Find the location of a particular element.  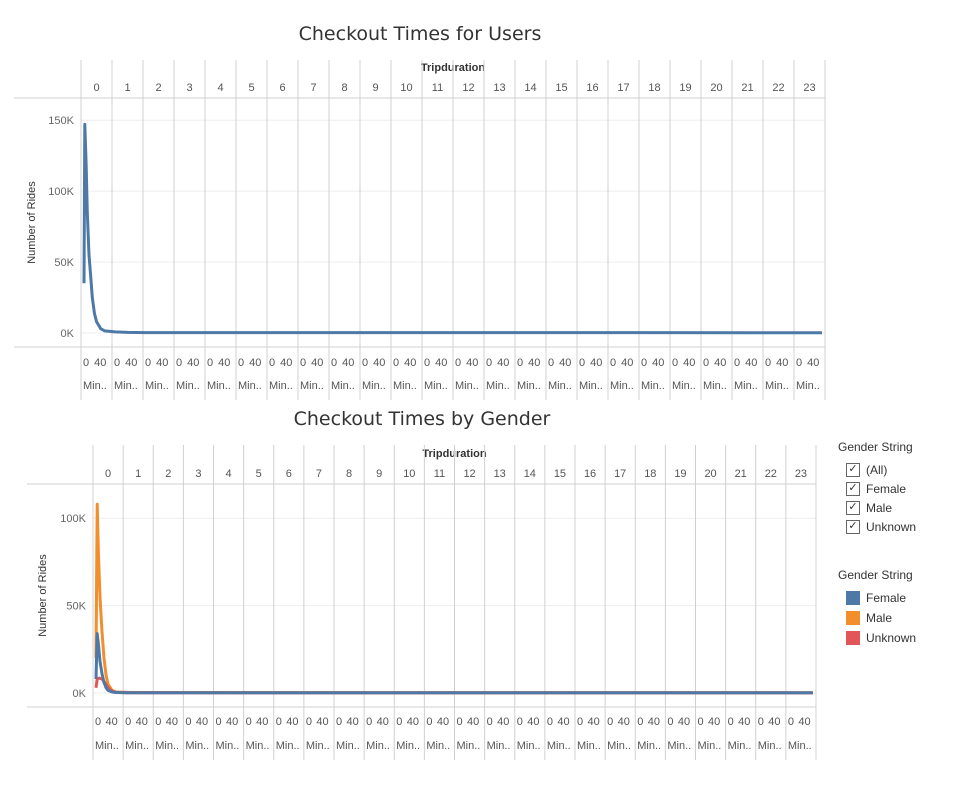

filter-item-all: ✓ (All) is located at coordinates (877, 469).